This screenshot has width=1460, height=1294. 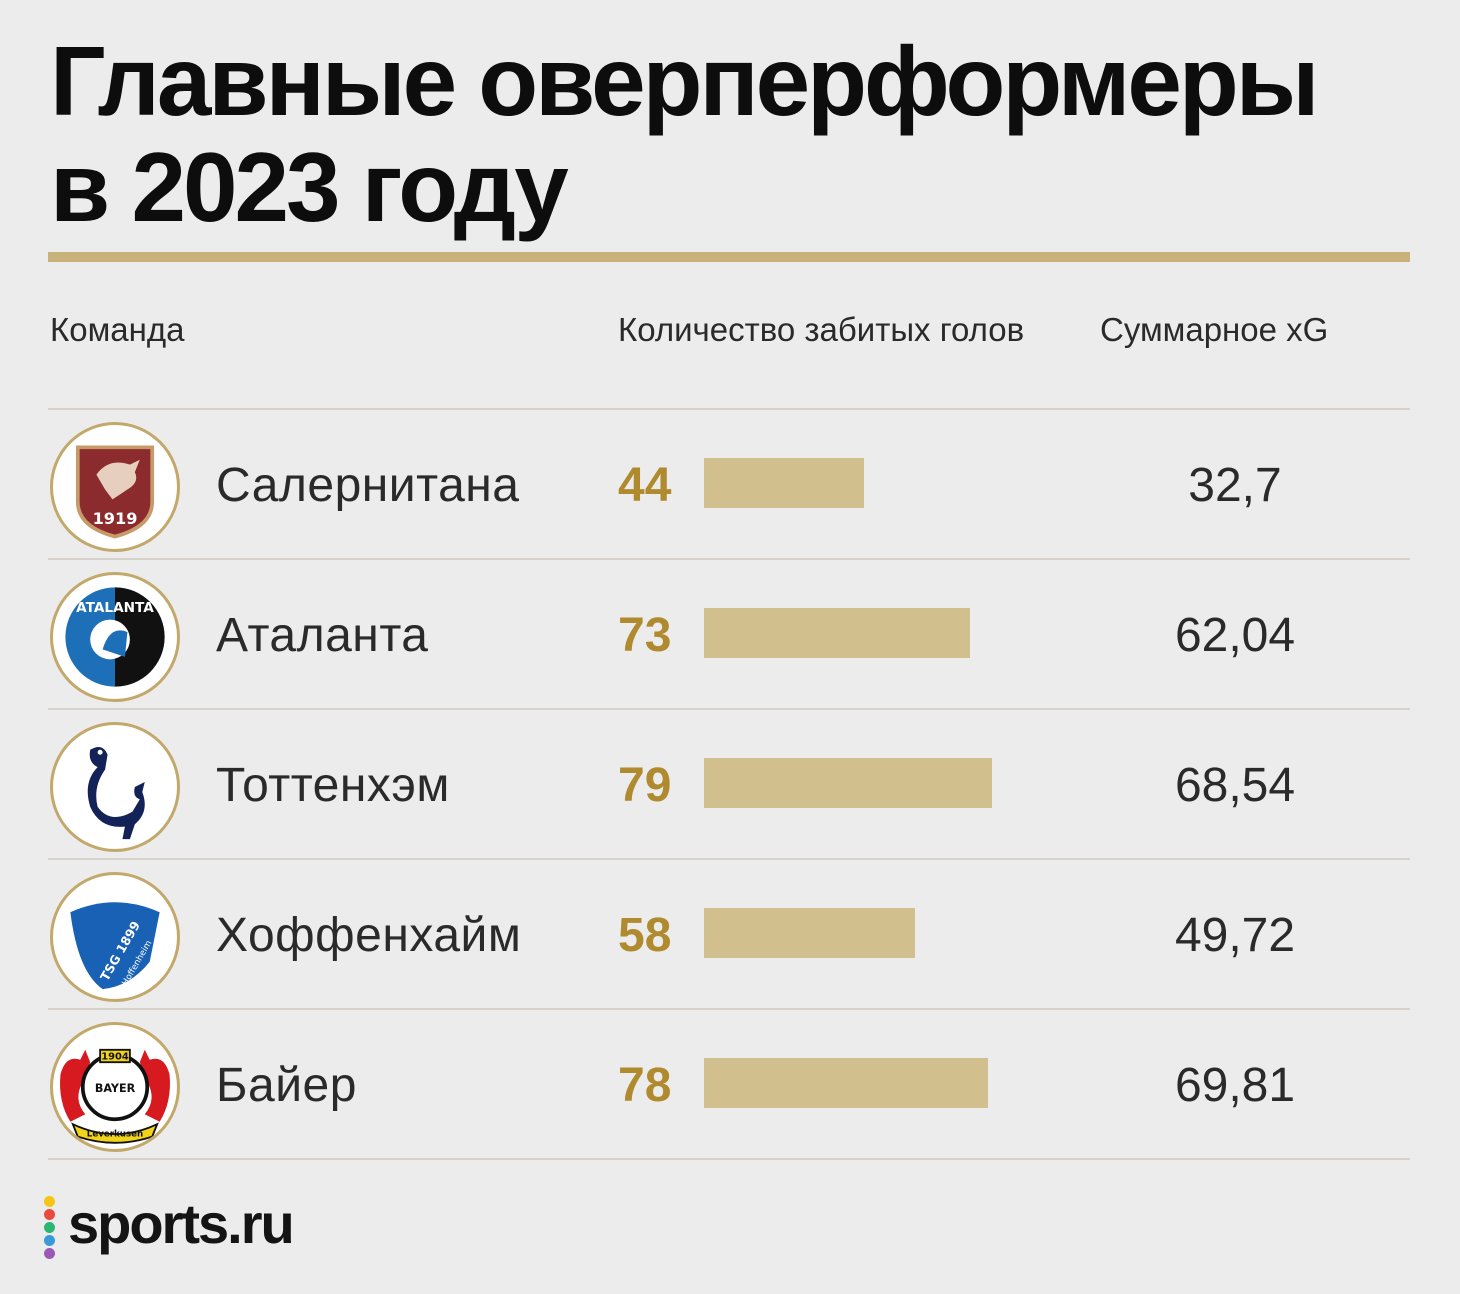 What do you see at coordinates (322, 635) in the screenshot?
I see `team-name: Аталанта` at bounding box center [322, 635].